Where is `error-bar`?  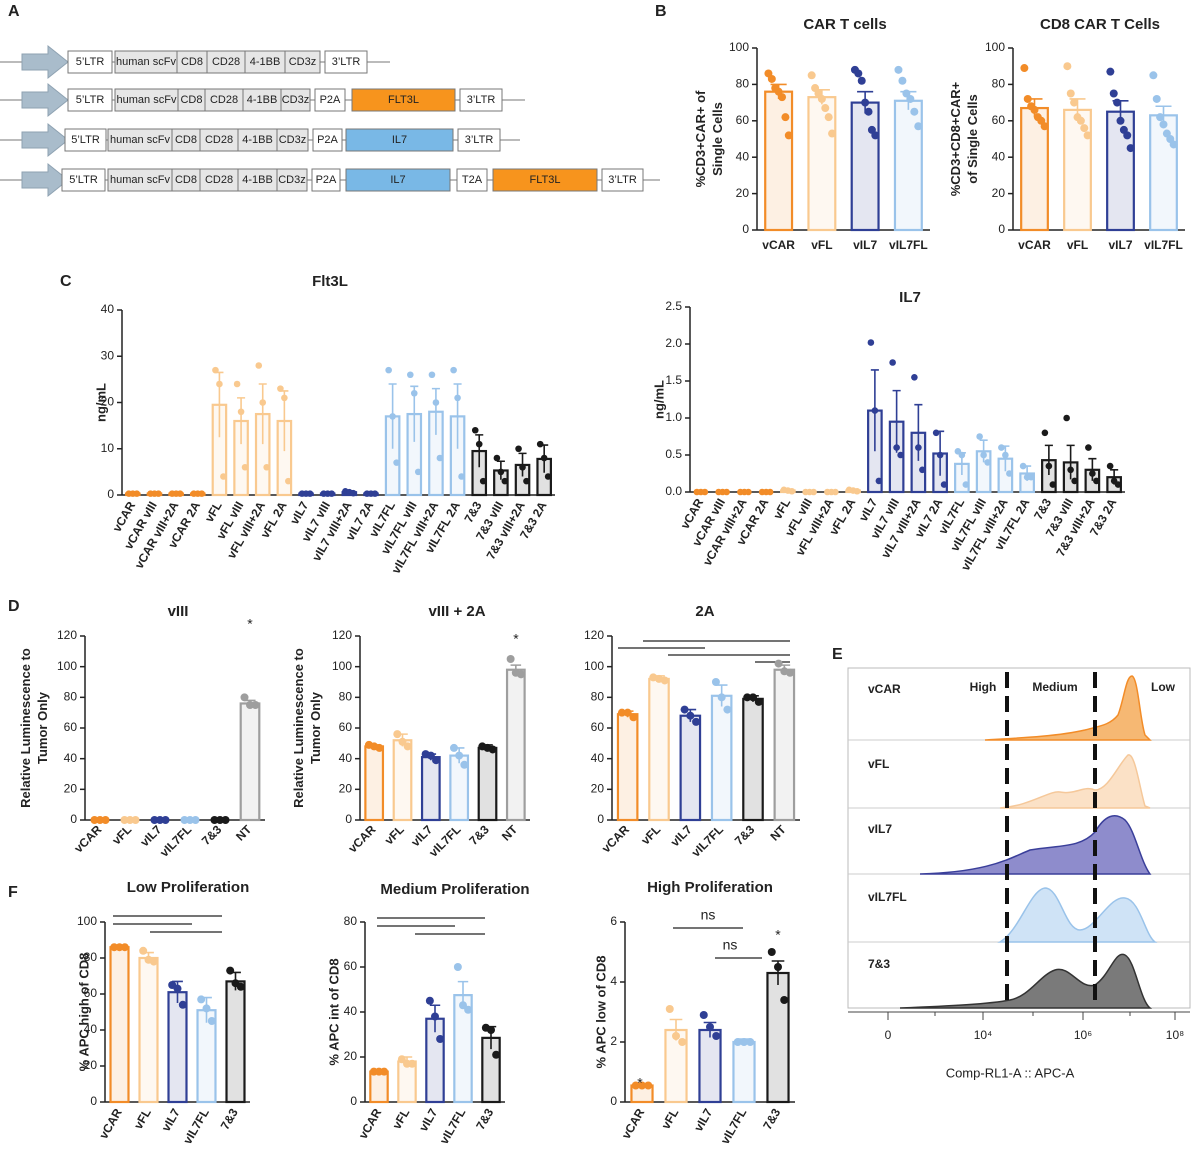 error-bar is located at coordinates (983, 451).